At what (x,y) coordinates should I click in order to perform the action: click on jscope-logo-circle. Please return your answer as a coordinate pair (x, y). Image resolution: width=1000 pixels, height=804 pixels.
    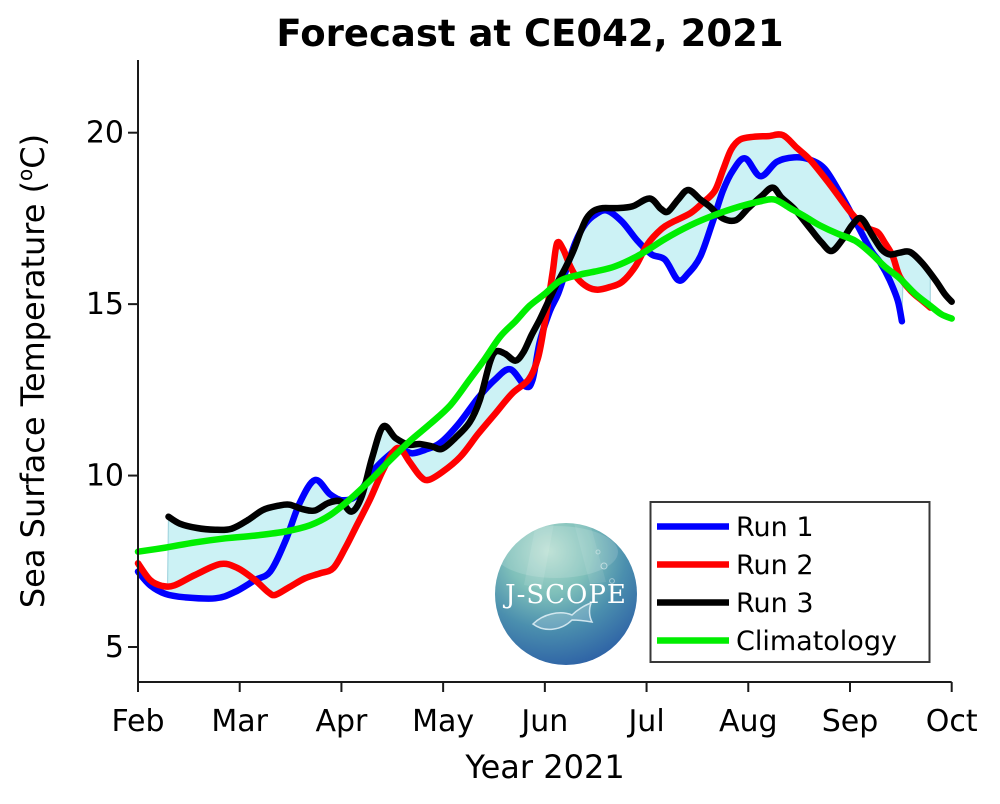
    Looking at the image, I should click on (566, 594).